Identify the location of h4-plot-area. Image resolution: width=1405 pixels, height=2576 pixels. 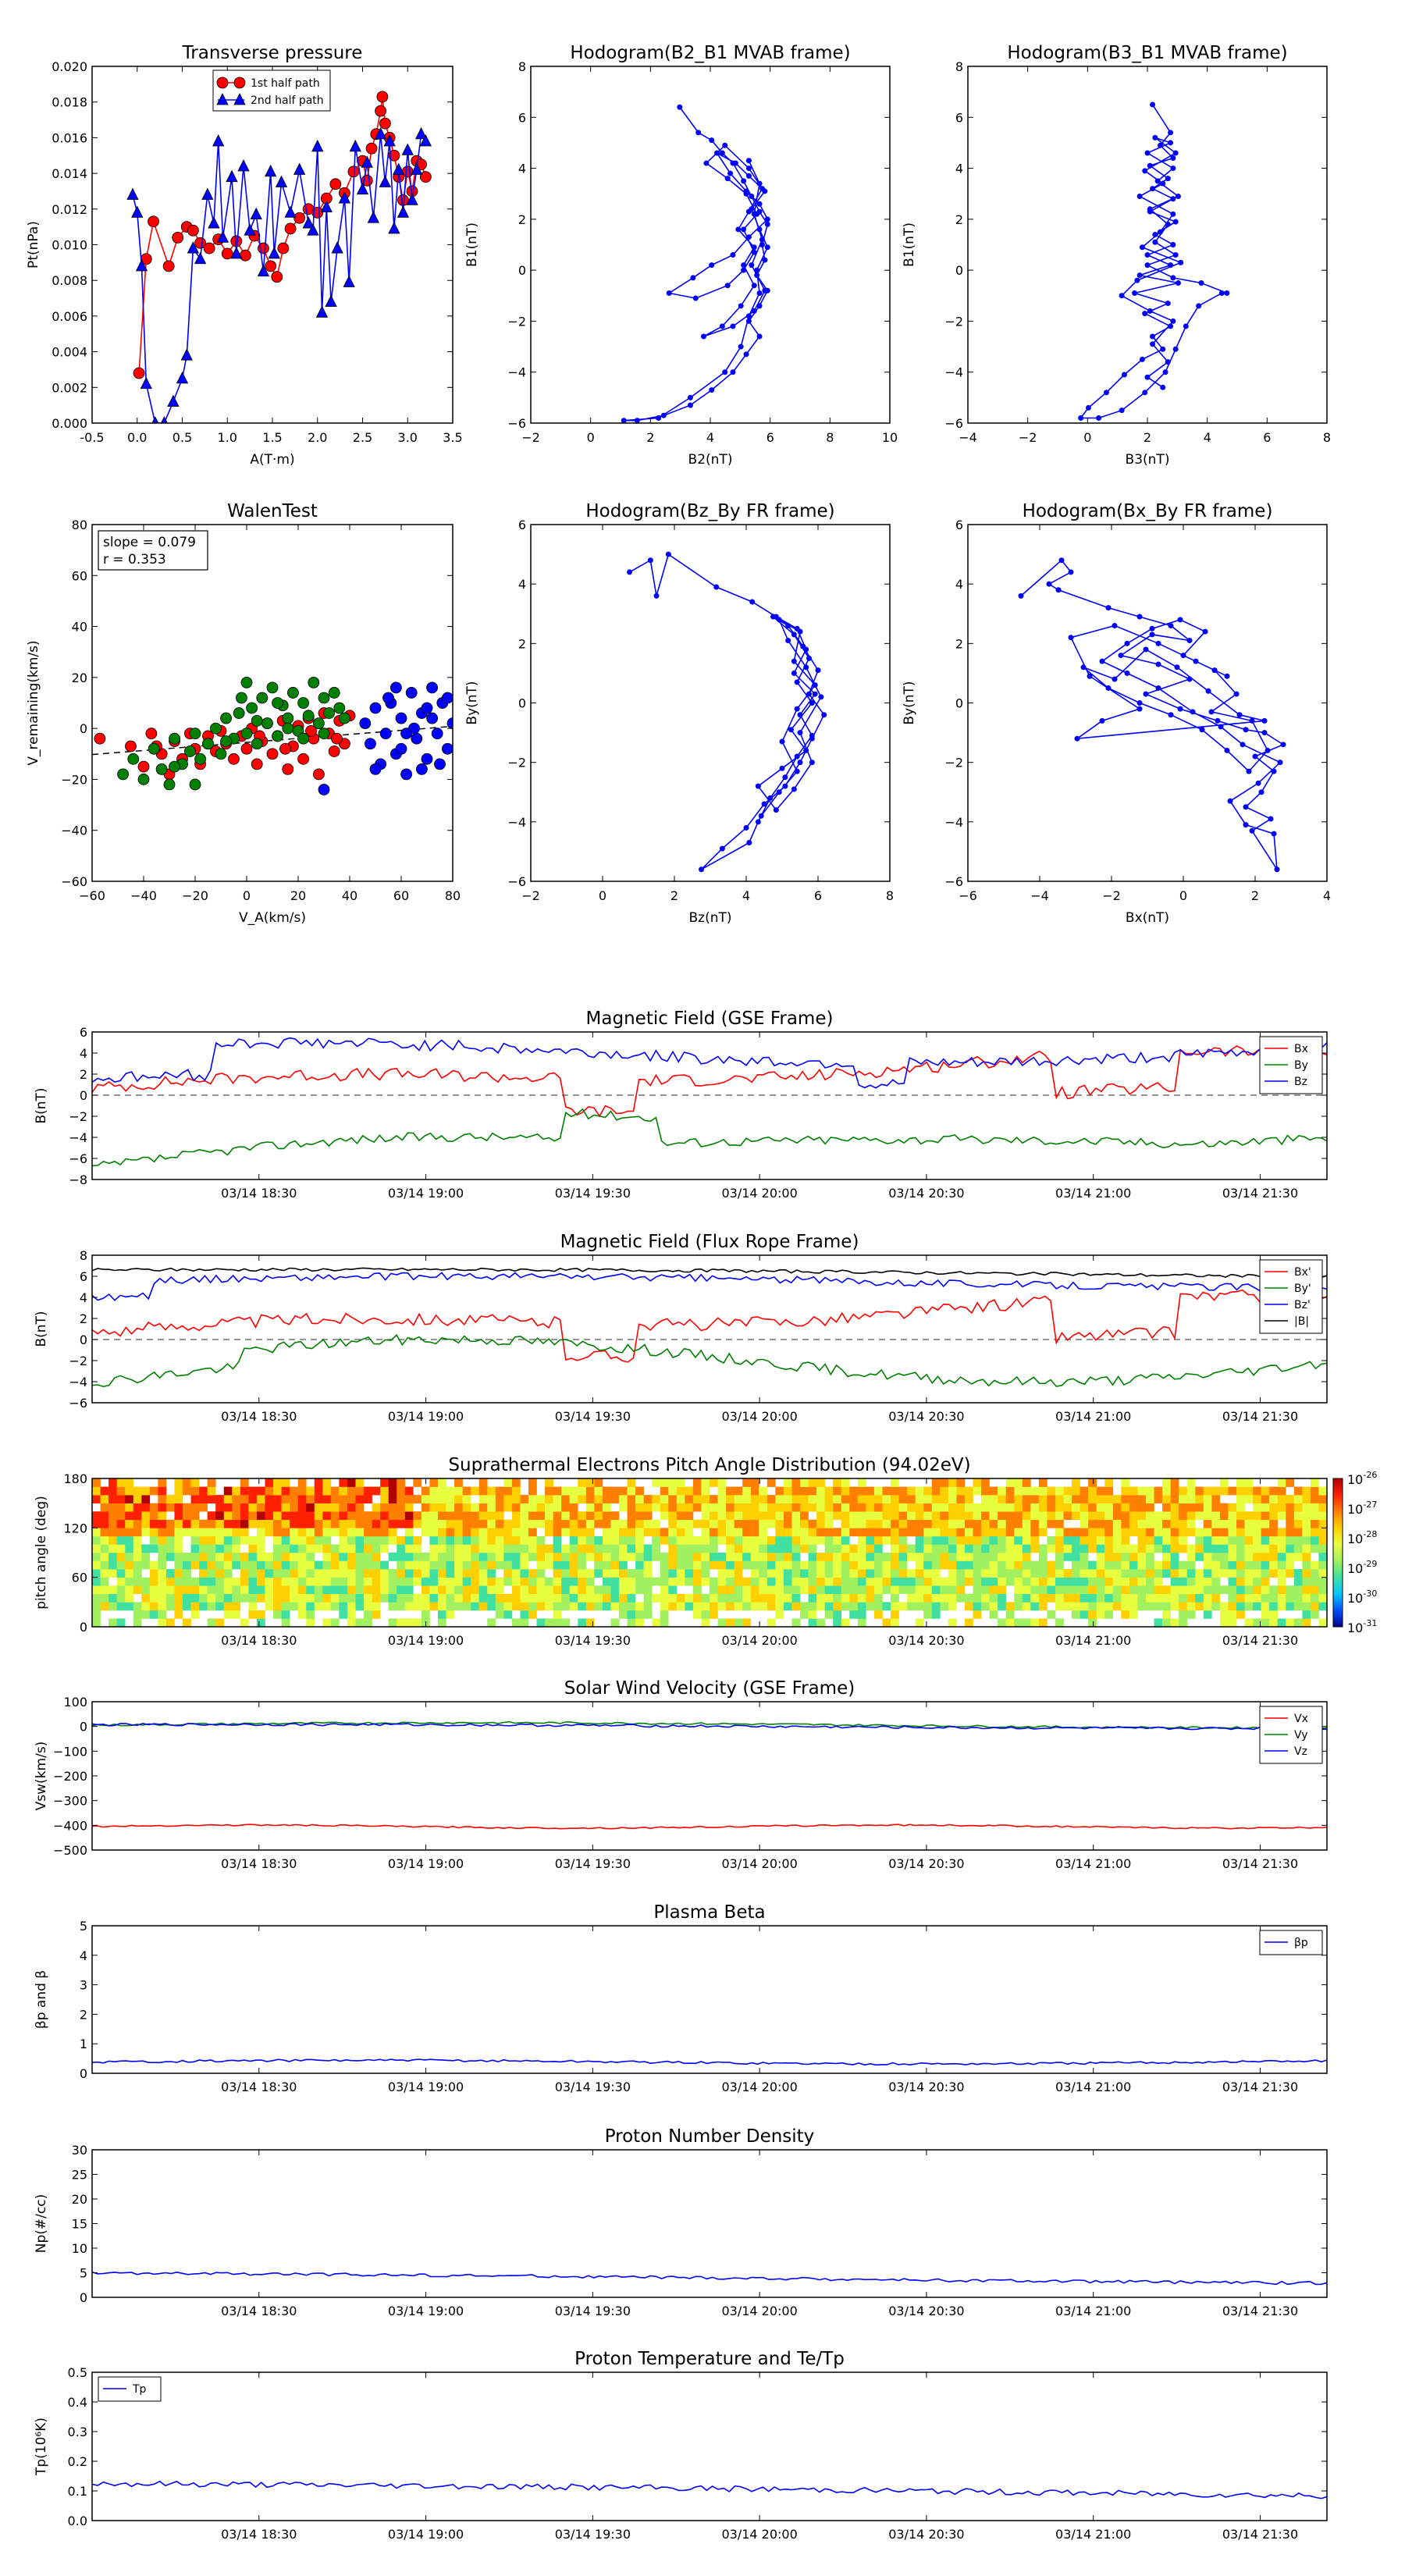
(1152, 715).